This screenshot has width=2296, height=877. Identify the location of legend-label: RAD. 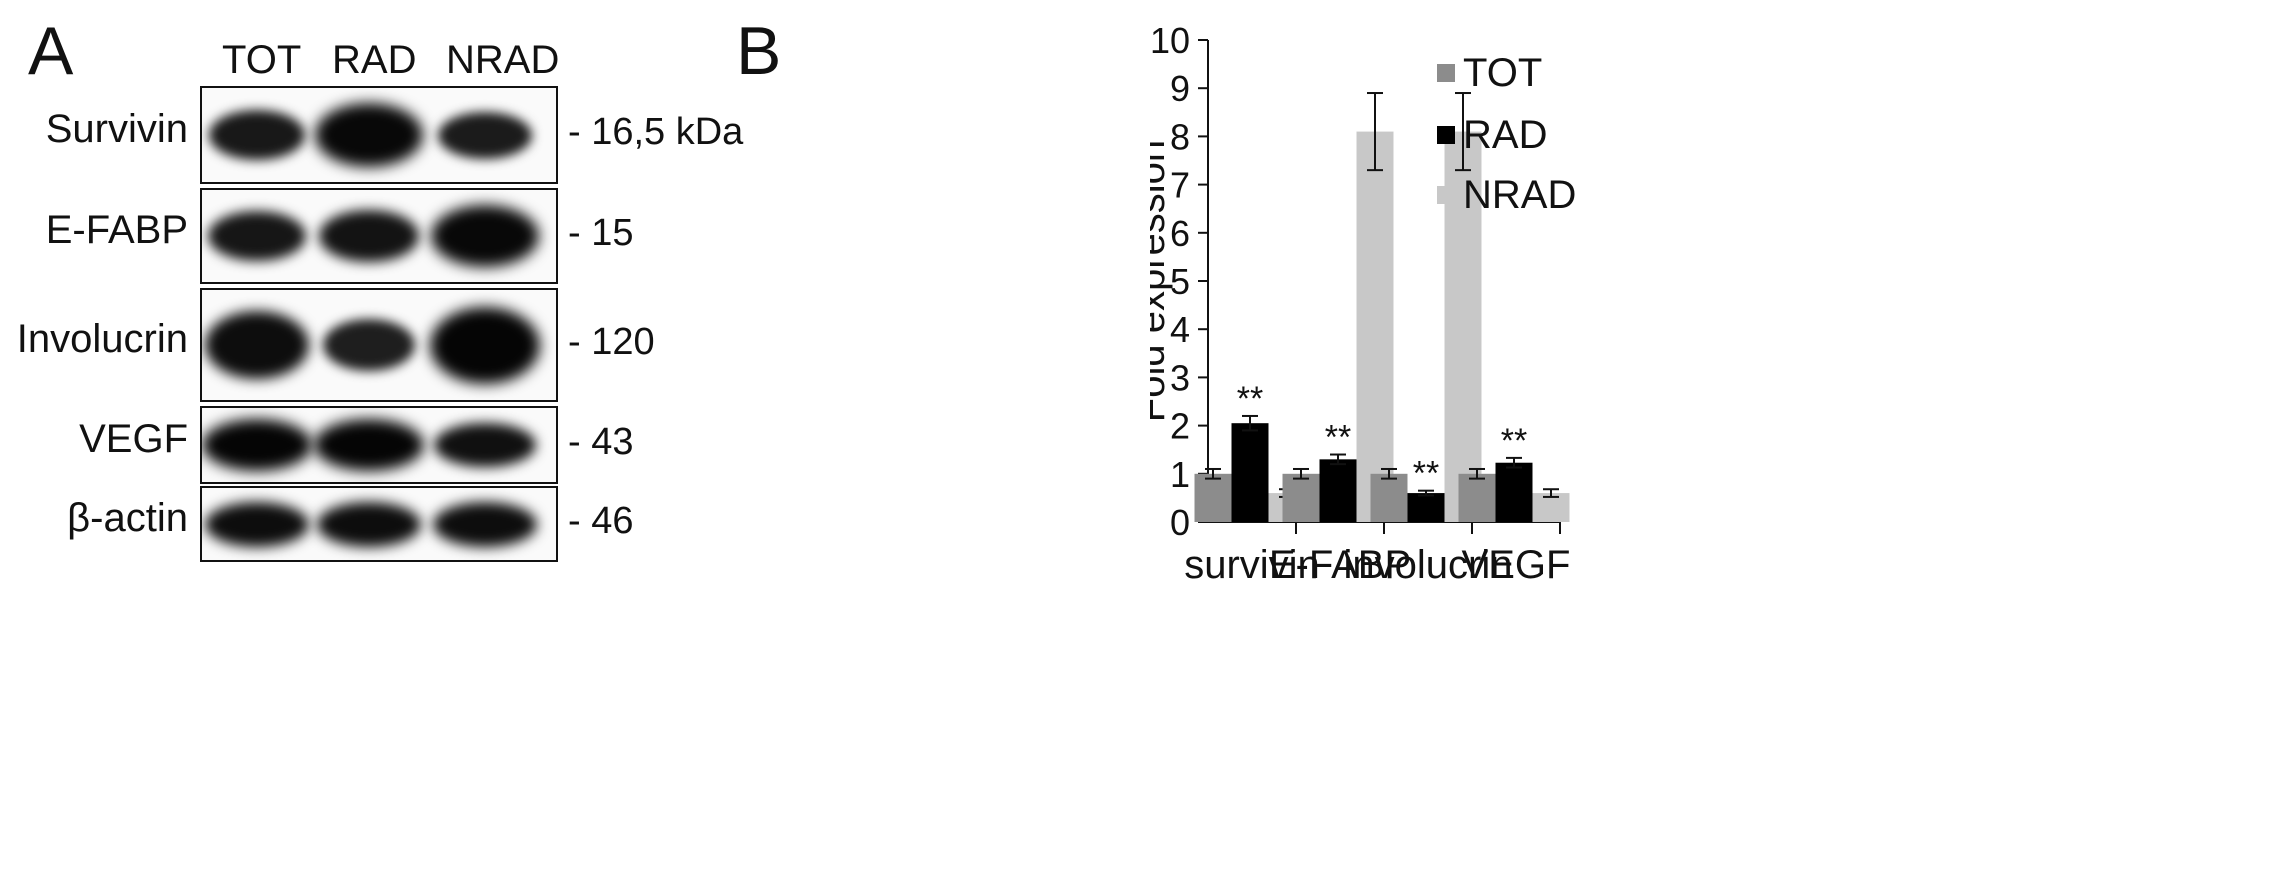
(1505, 135).